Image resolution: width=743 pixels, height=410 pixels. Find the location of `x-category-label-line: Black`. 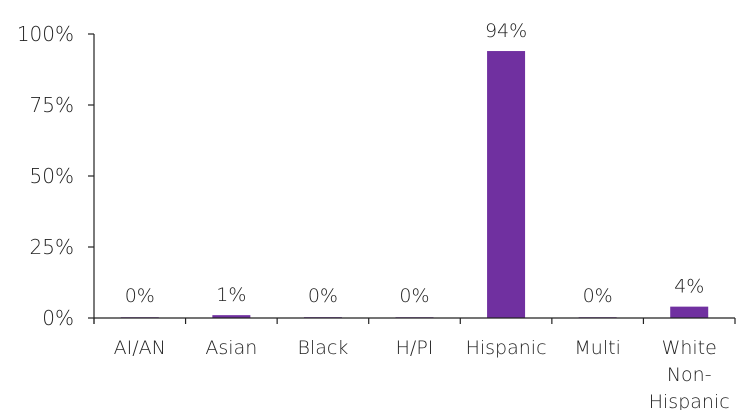

x-category-label-line: Black is located at coordinates (323, 348).